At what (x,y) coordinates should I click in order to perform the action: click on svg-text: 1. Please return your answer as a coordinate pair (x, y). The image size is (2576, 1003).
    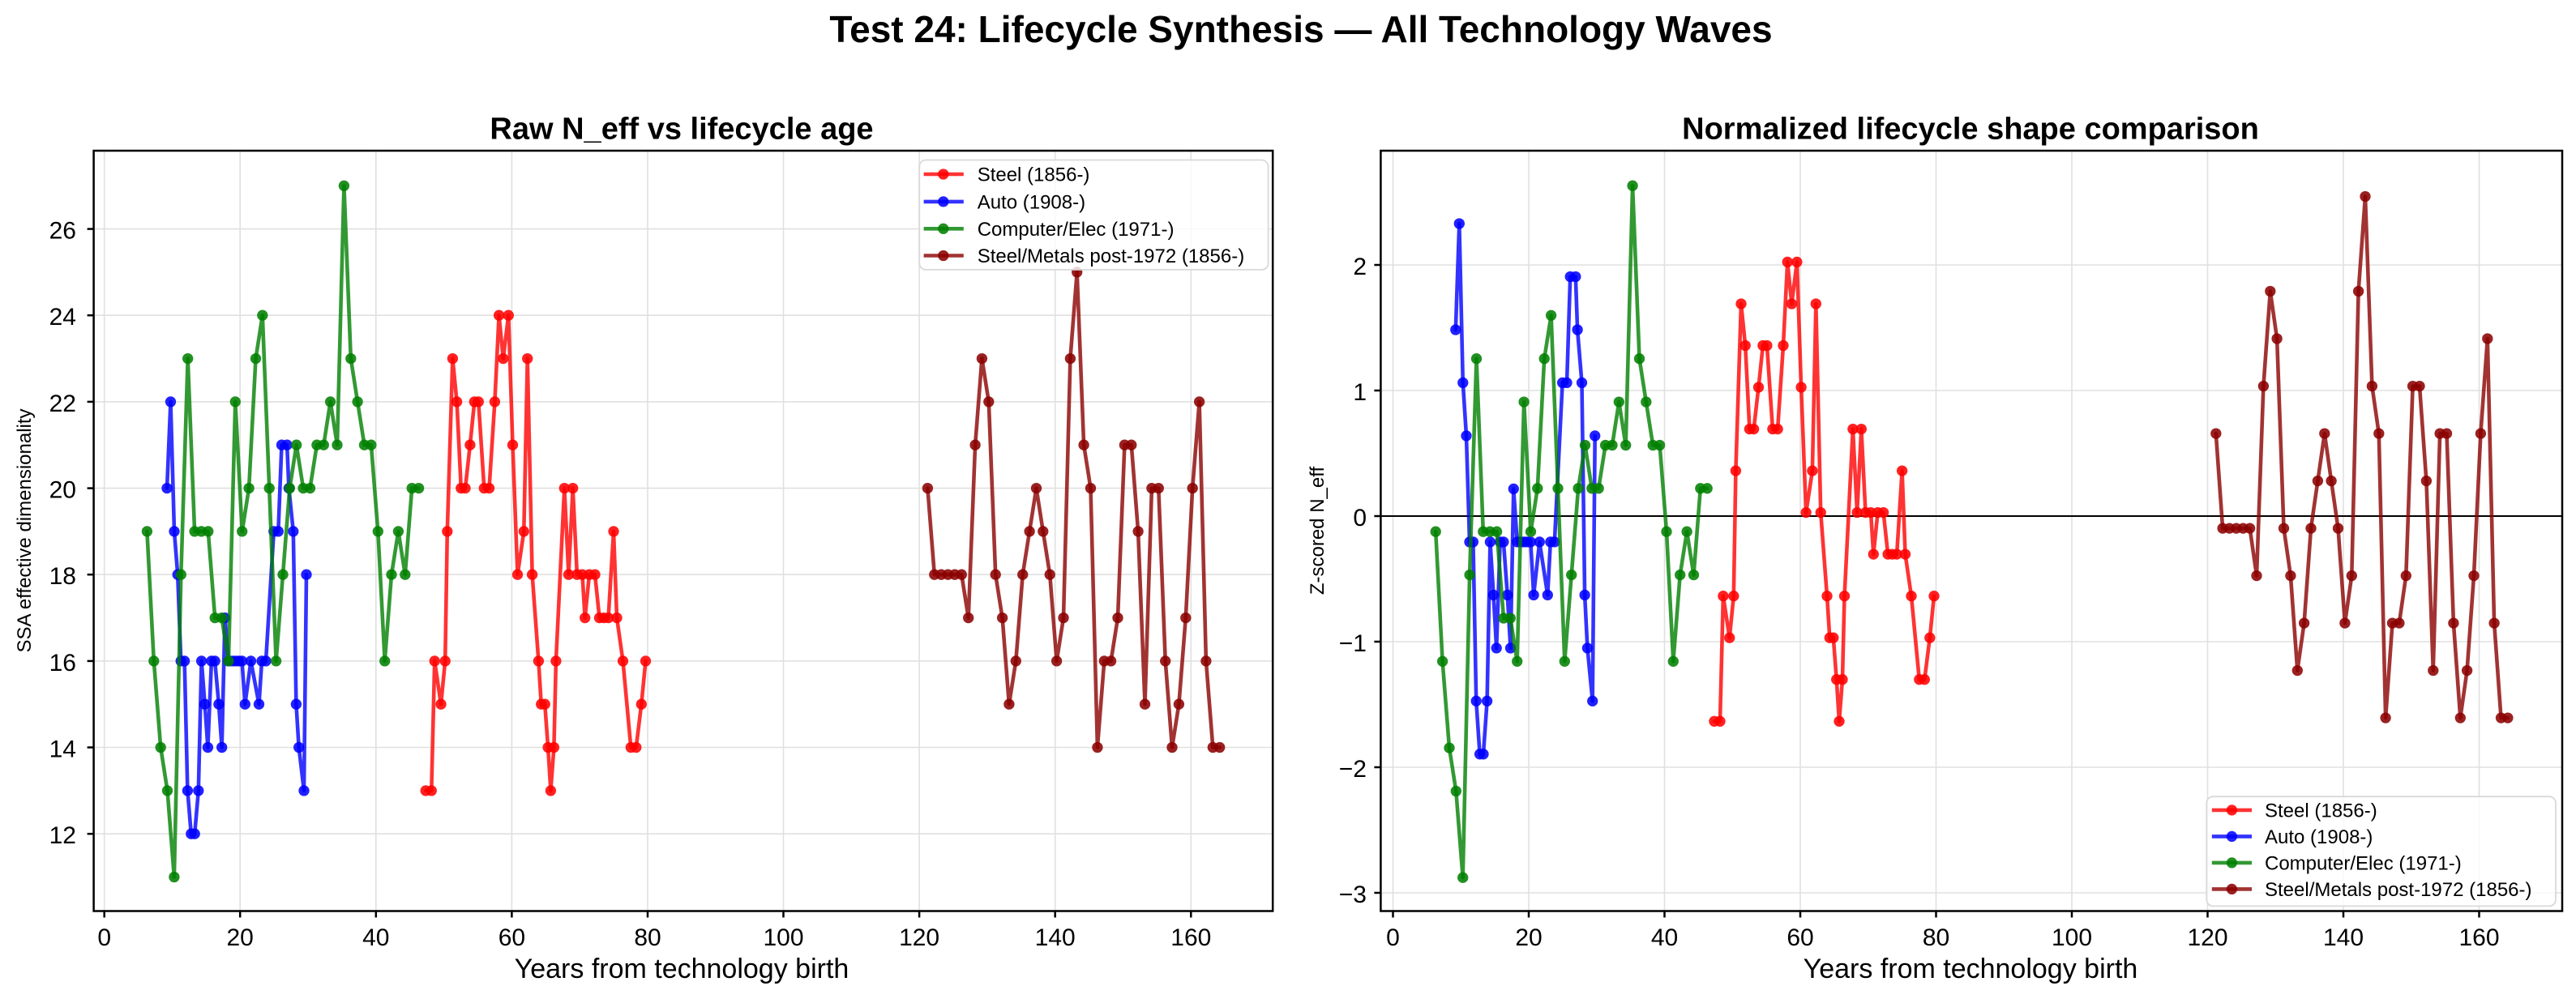
    Looking at the image, I should click on (1360, 392).